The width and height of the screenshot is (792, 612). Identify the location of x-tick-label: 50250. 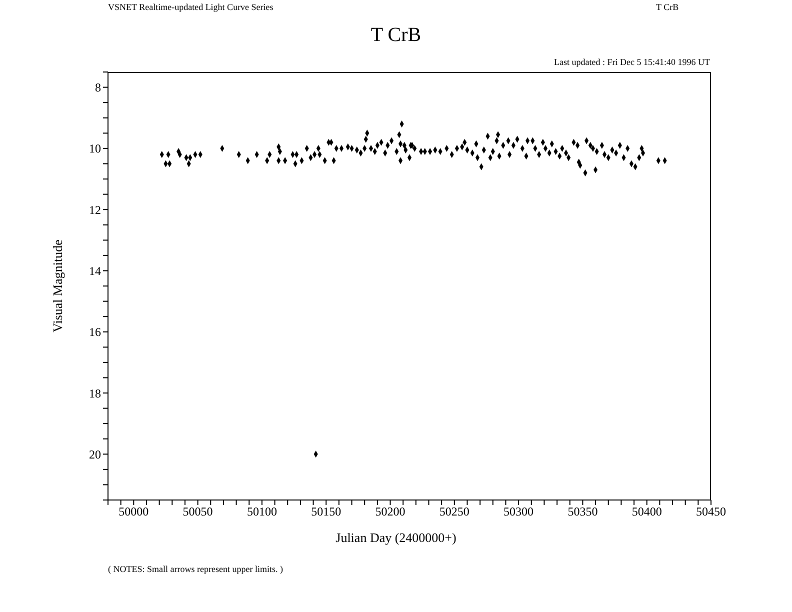
(454, 511).